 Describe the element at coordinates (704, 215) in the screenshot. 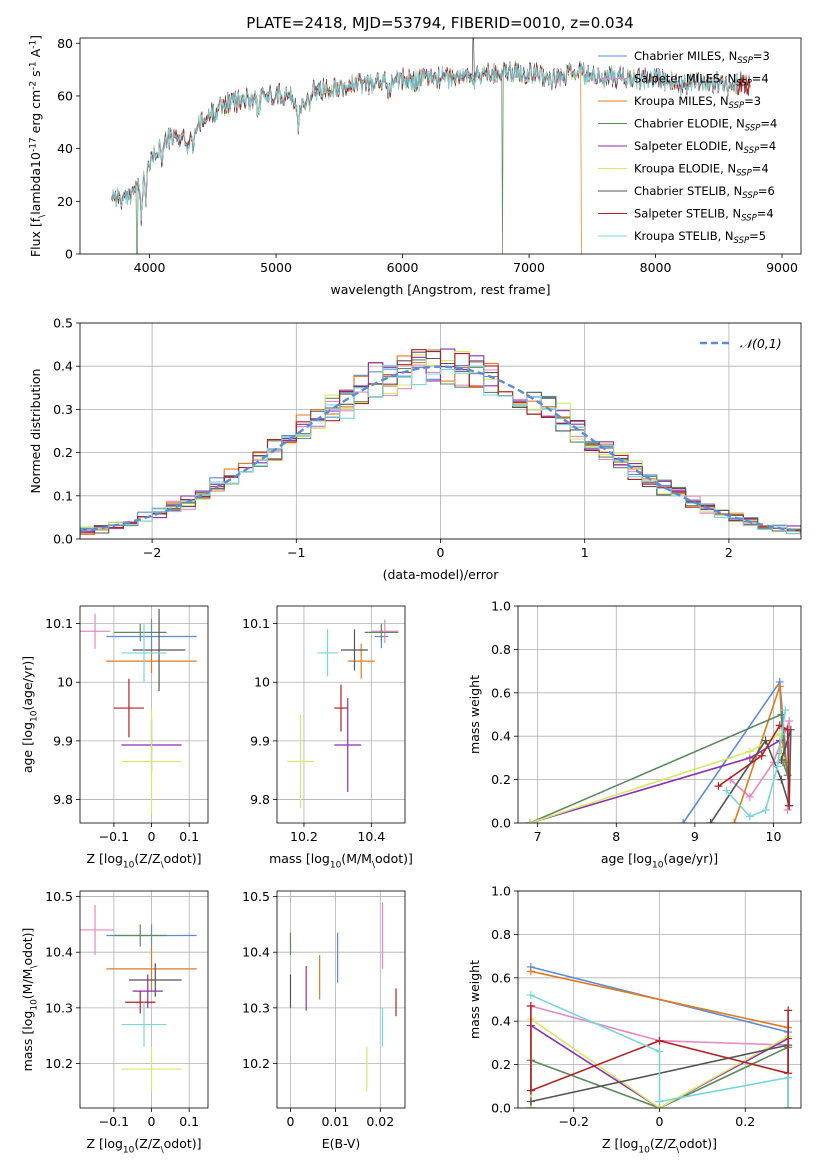

I see `legend-label: Salpeter STELIB, NSSP=4` at that location.